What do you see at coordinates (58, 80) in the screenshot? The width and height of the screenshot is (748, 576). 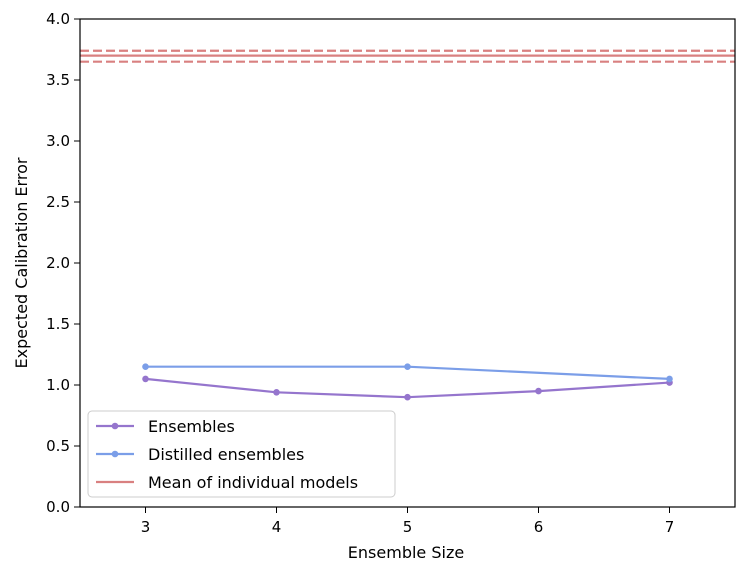 I see `y-tick-label: 3.5` at bounding box center [58, 80].